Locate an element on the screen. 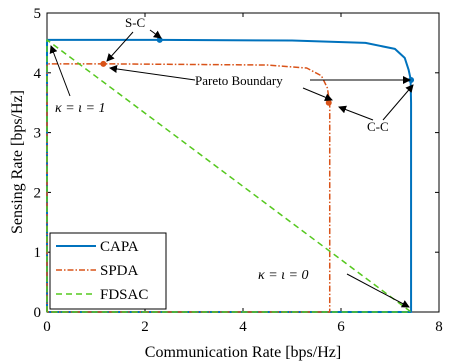  annotation-kappa-iota-0: κ = ι = 0 is located at coordinates (283, 275).